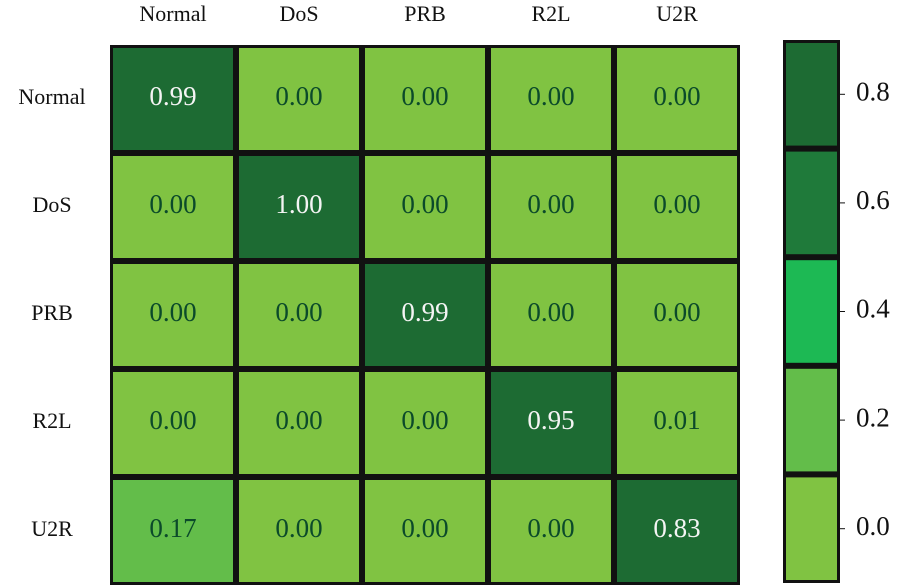 The height and width of the screenshot is (588, 905). I want to click on x-tick-label: DoS, so click(298, 13).